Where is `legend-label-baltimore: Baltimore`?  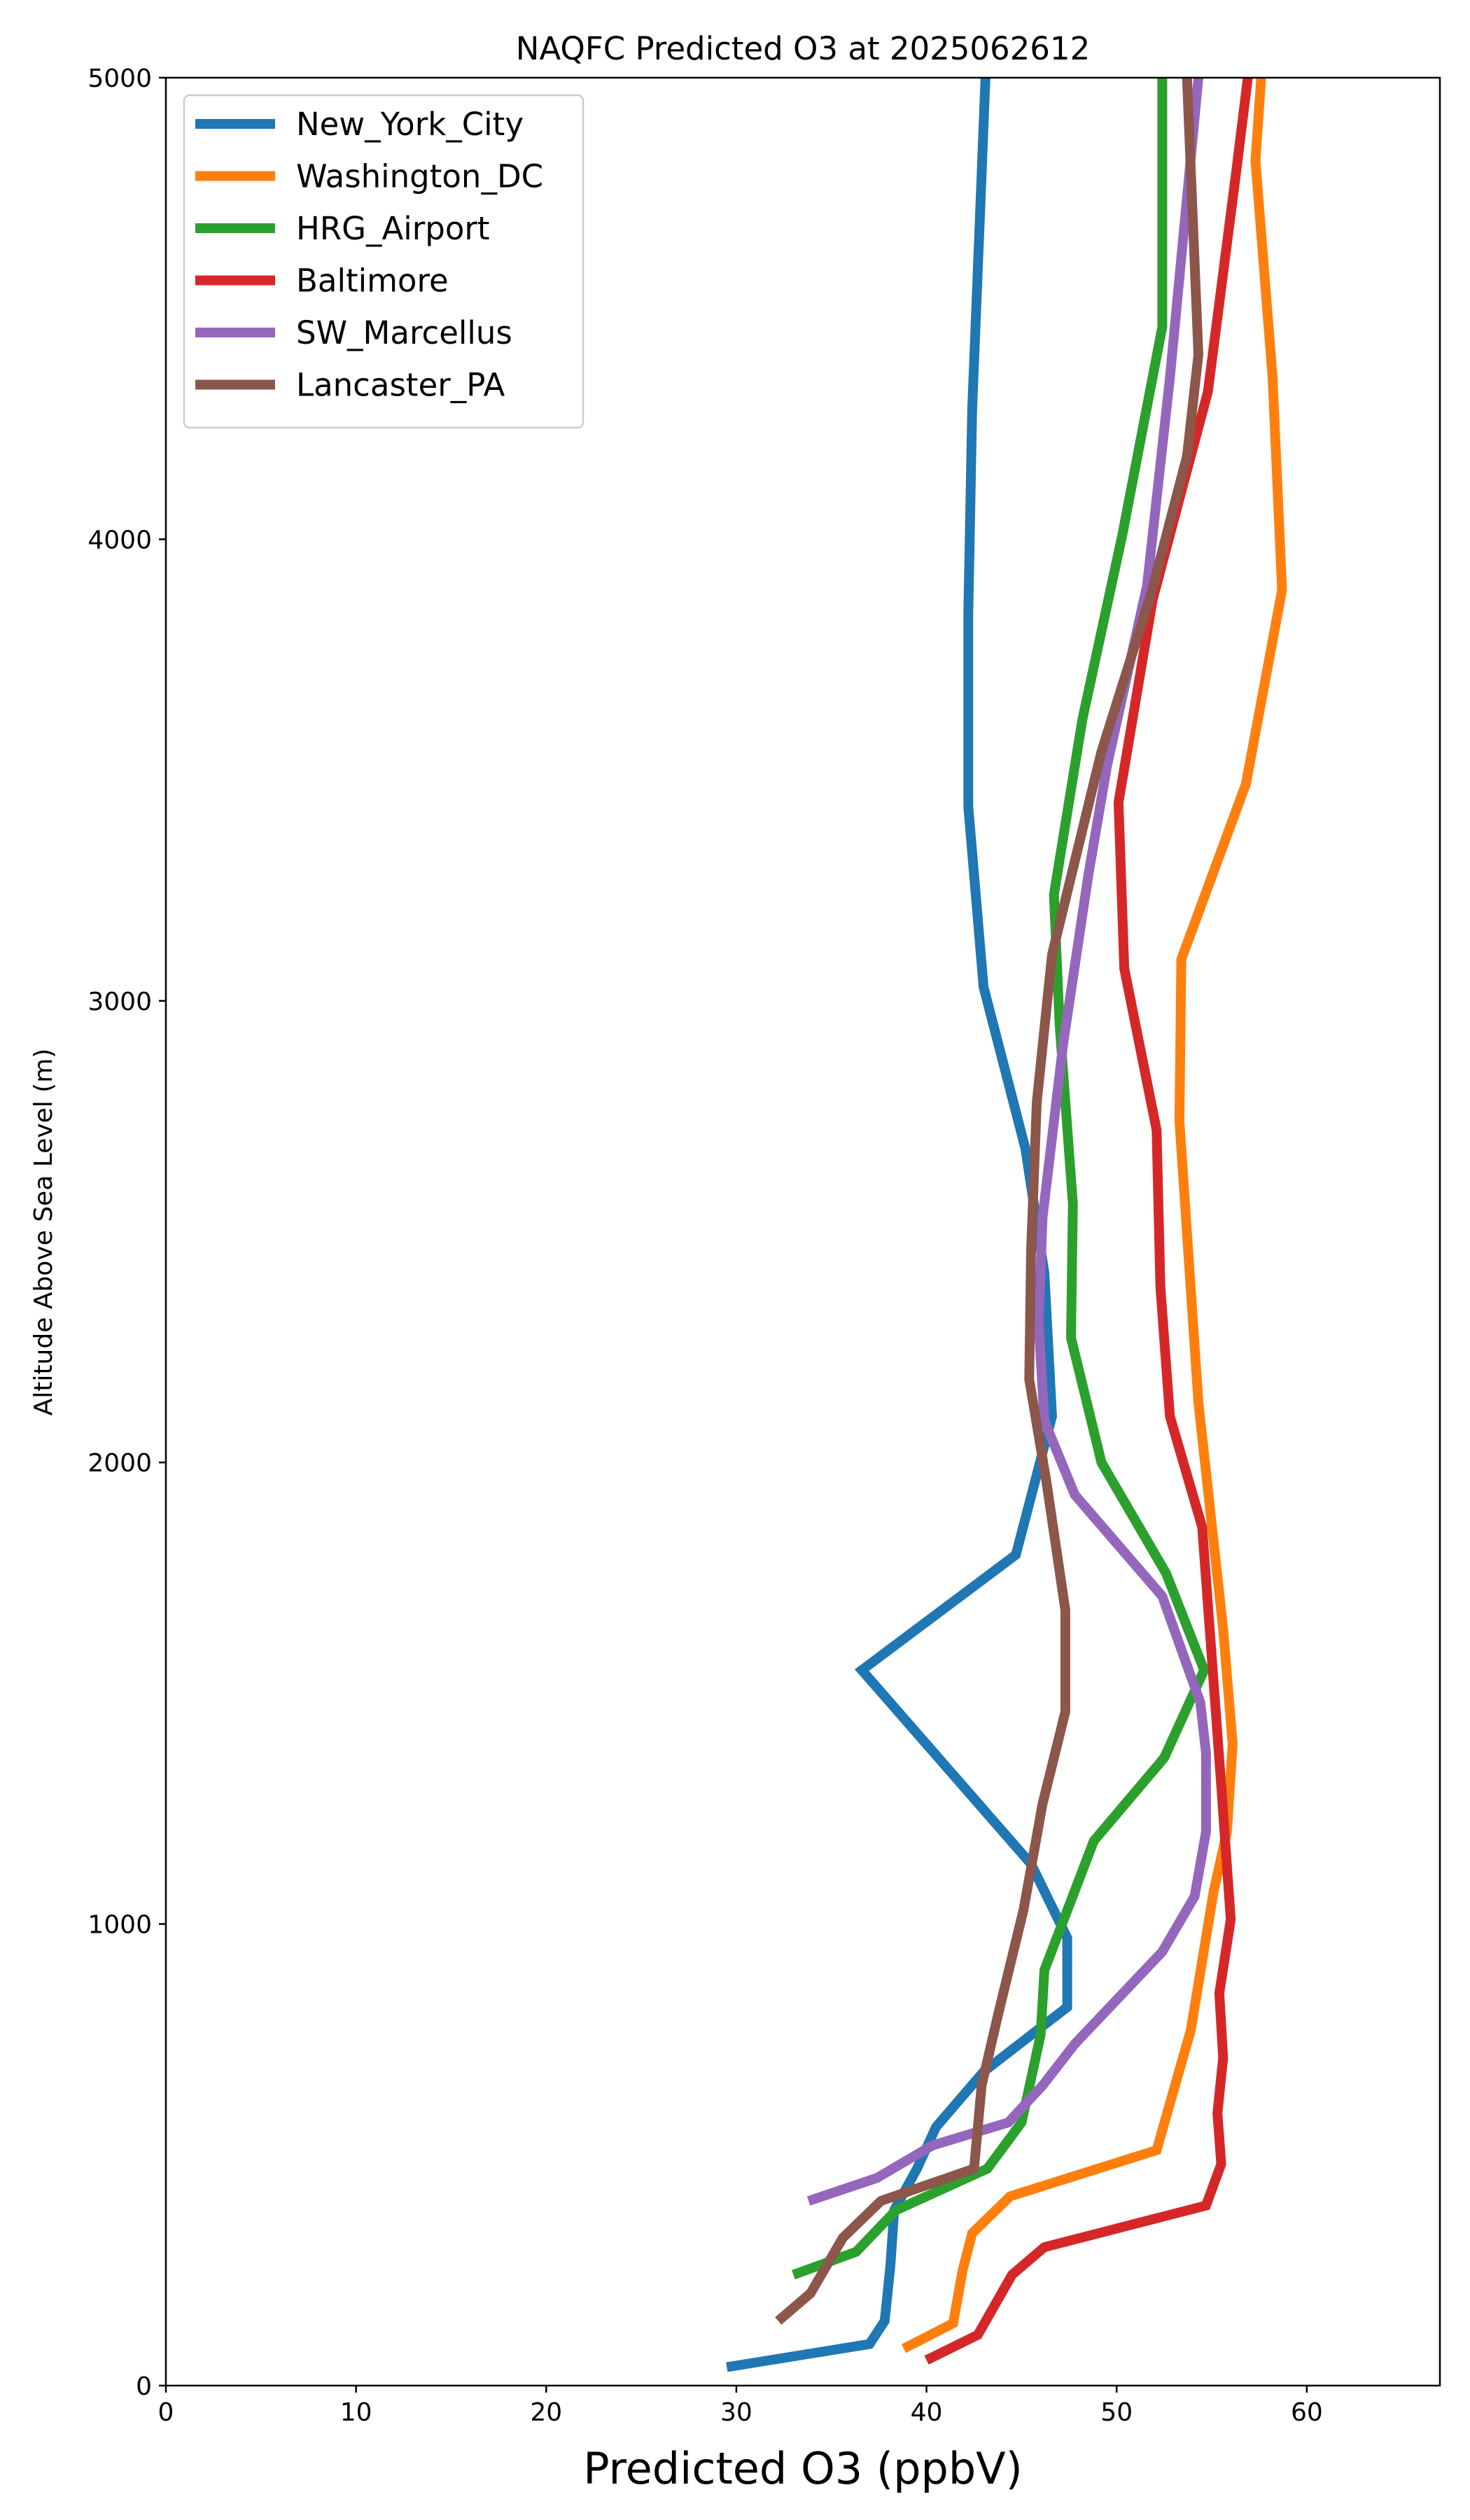
legend-label-baltimore: Baltimore is located at coordinates (372, 281).